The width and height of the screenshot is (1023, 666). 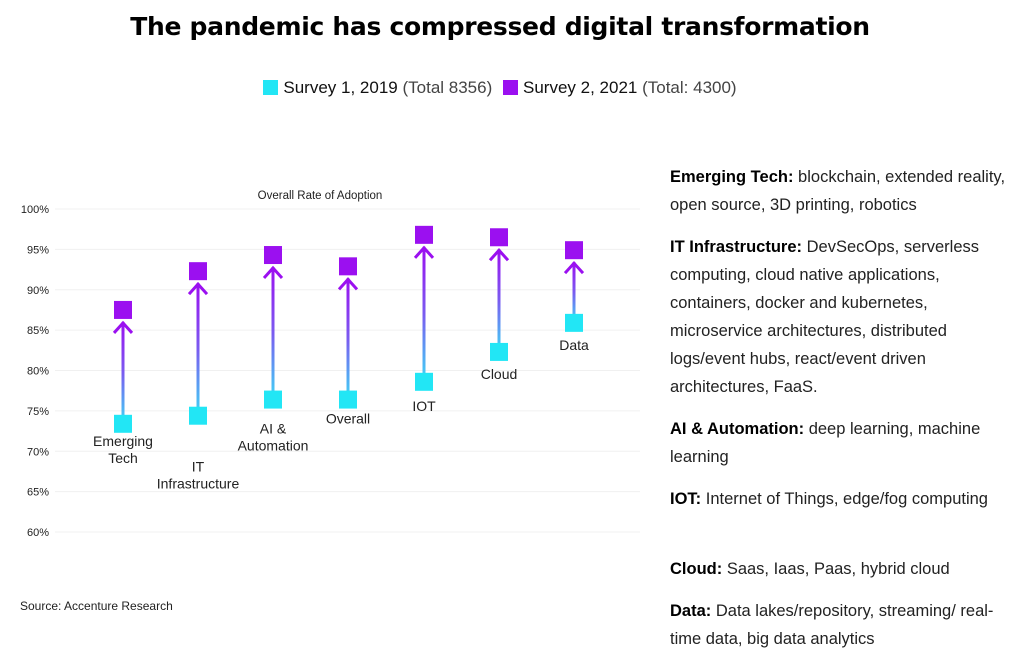 What do you see at coordinates (686, 499) in the screenshot?
I see `definition-term: IOT:` at bounding box center [686, 499].